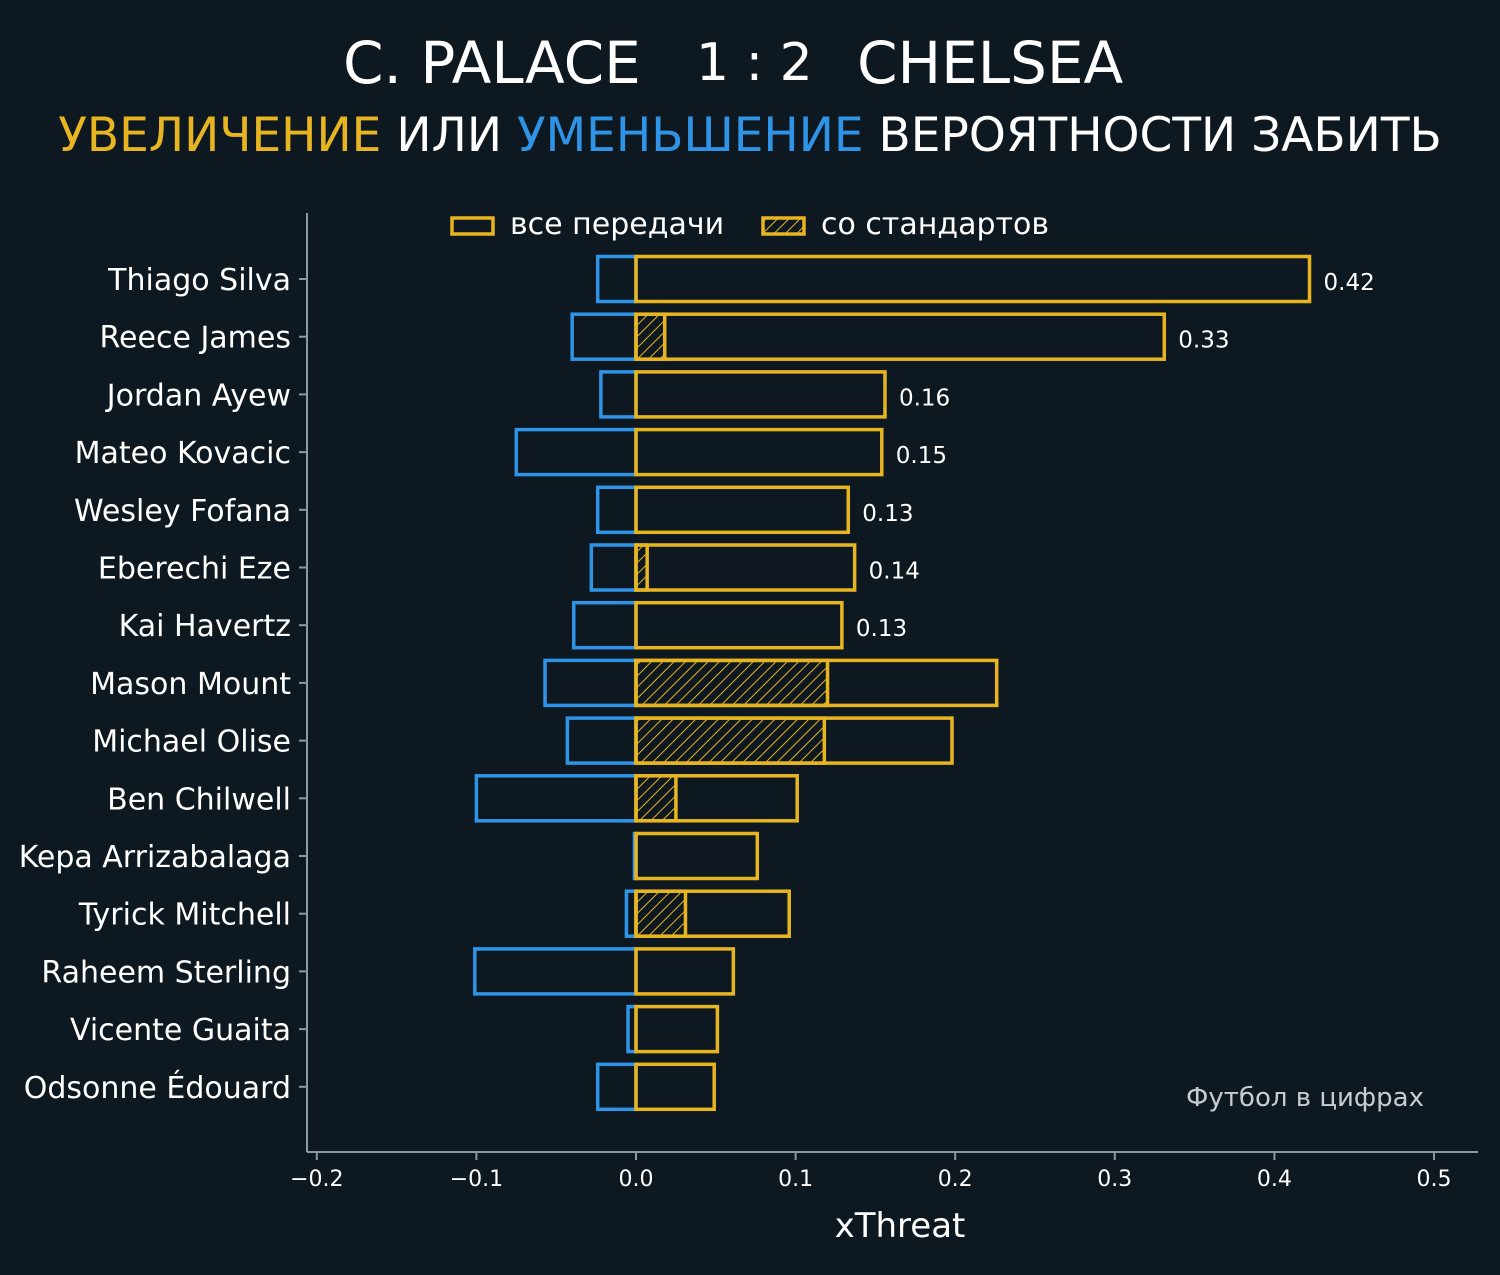 The width and height of the screenshot is (1500, 1275). I want to click on x-tick-label: −0.1, so click(476, 1179).